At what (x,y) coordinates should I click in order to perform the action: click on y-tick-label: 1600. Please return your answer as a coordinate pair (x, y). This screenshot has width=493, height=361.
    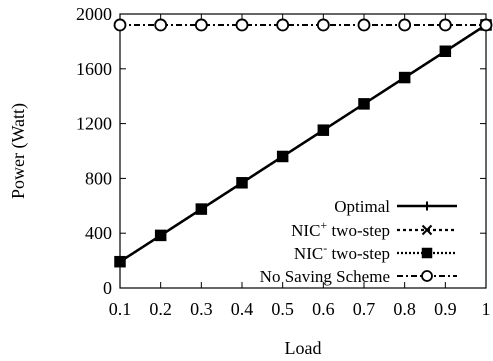
    Looking at the image, I should click on (94, 69).